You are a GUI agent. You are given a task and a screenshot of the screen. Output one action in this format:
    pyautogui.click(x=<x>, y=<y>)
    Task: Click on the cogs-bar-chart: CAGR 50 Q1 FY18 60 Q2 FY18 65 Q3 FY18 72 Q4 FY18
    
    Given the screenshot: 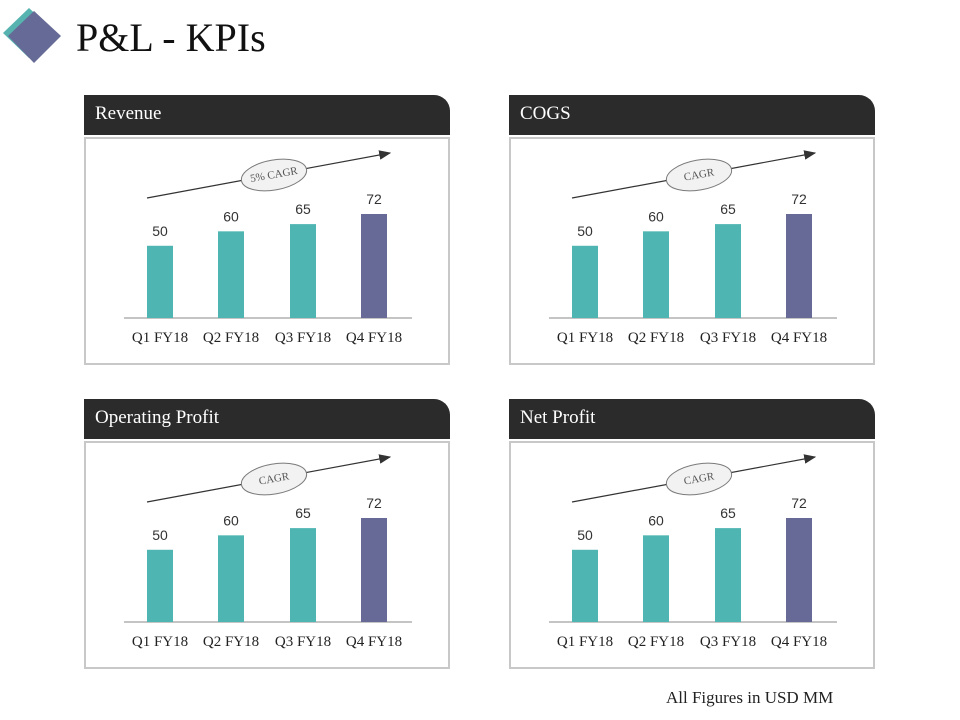 What is the action you would take?
    pyautogui.click(x=693, y=248)
    